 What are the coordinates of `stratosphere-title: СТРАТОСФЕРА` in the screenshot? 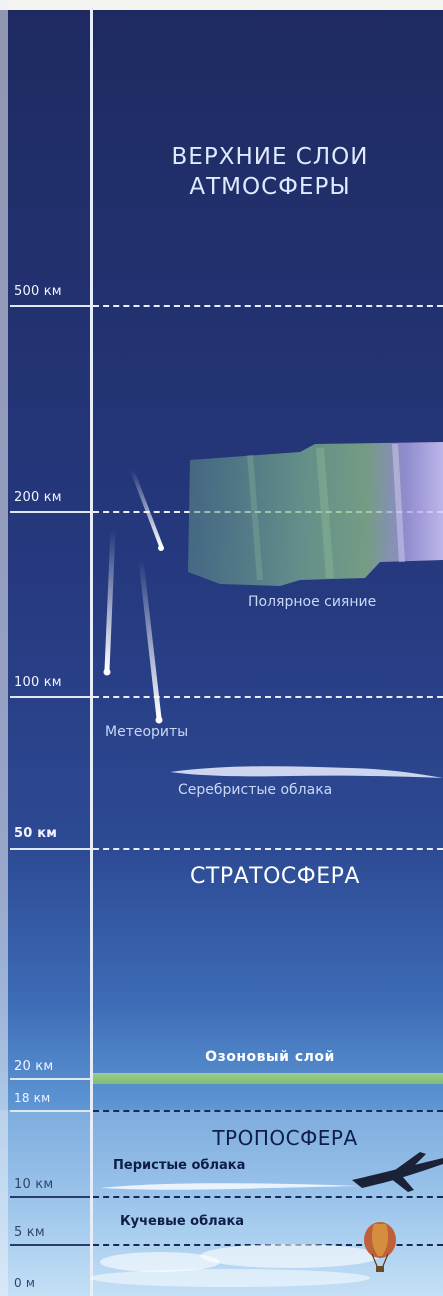 It's located at (275, 876).